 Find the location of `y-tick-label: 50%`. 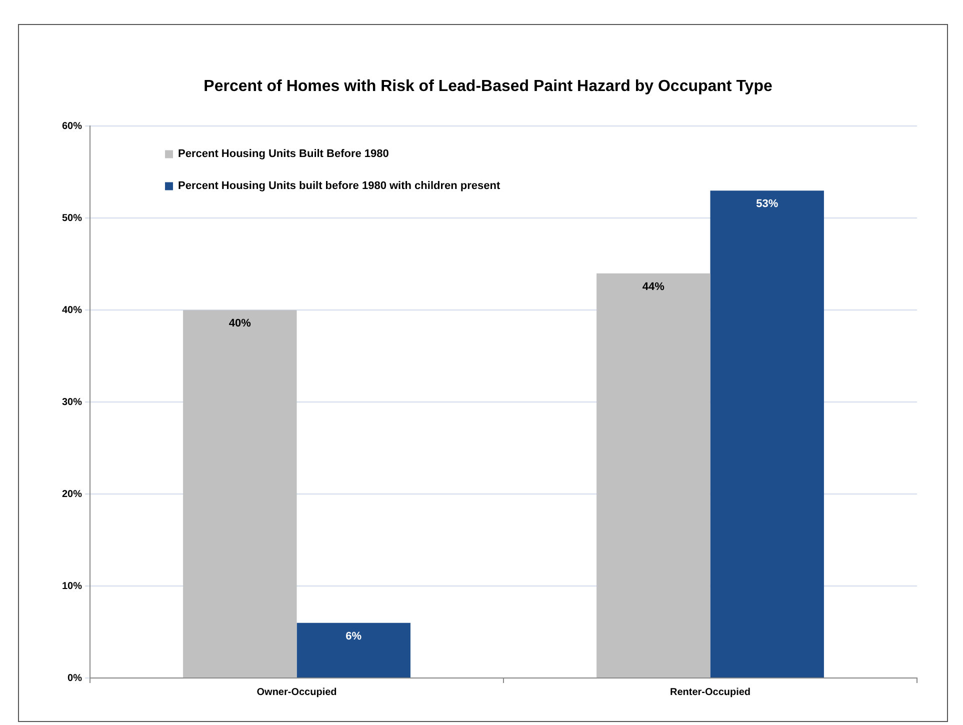

y-tick-label: 50% is located at coordinates (72, 218).